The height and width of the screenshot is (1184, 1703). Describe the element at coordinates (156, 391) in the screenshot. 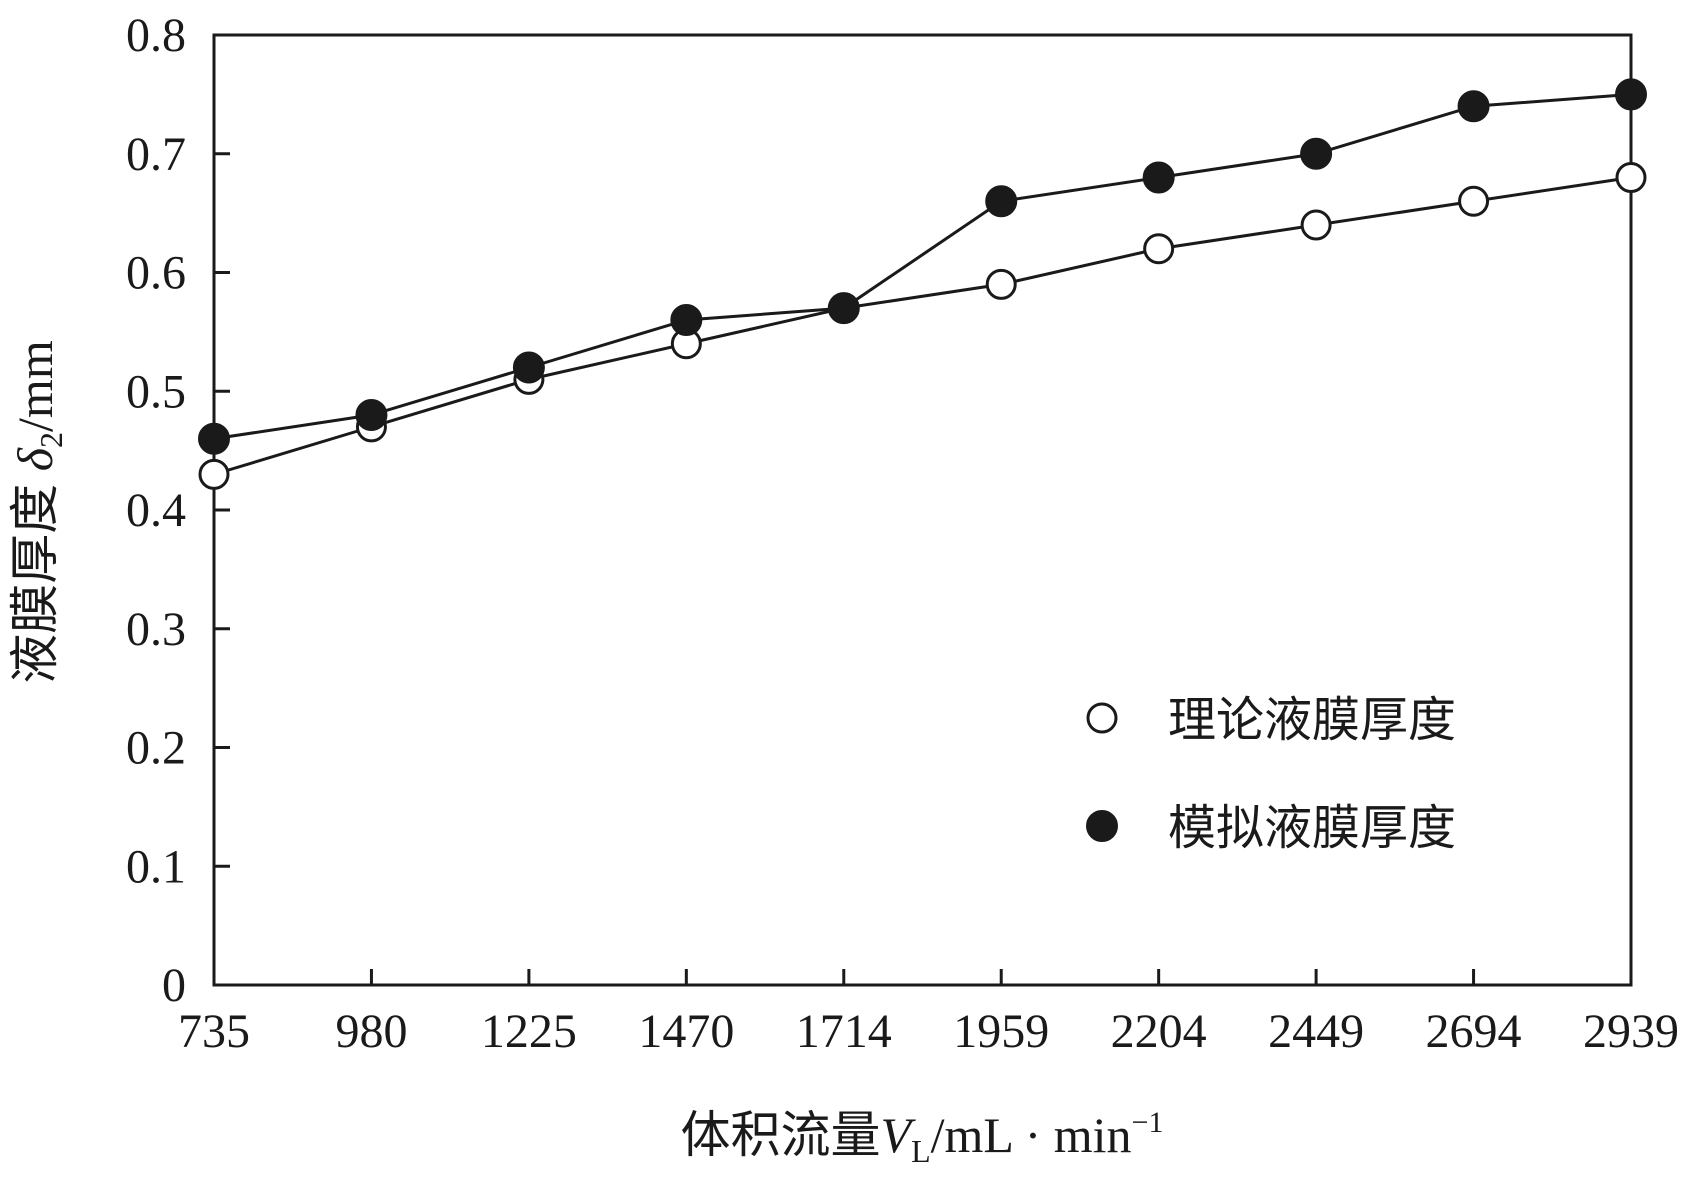

I see `y-tick-label: 0.5` at that location.